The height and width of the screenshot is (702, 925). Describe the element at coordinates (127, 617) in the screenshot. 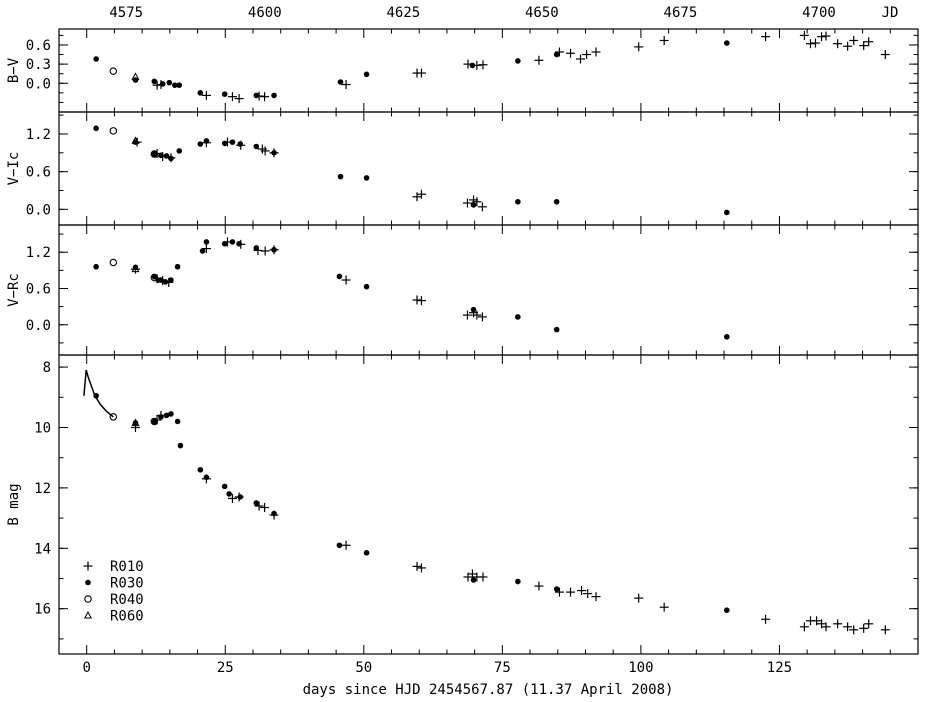

I see `legend-label: R060` at that location.